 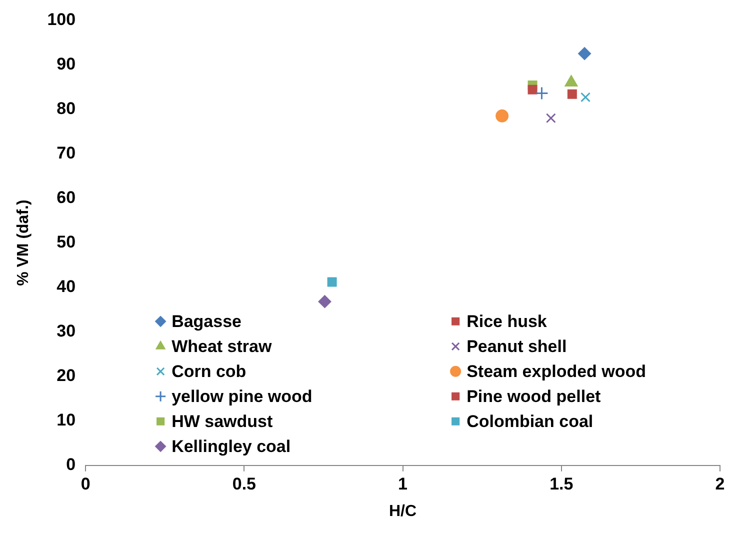 I want to click on legend-label: Pine wood pellet, so click(x=534, y=396).